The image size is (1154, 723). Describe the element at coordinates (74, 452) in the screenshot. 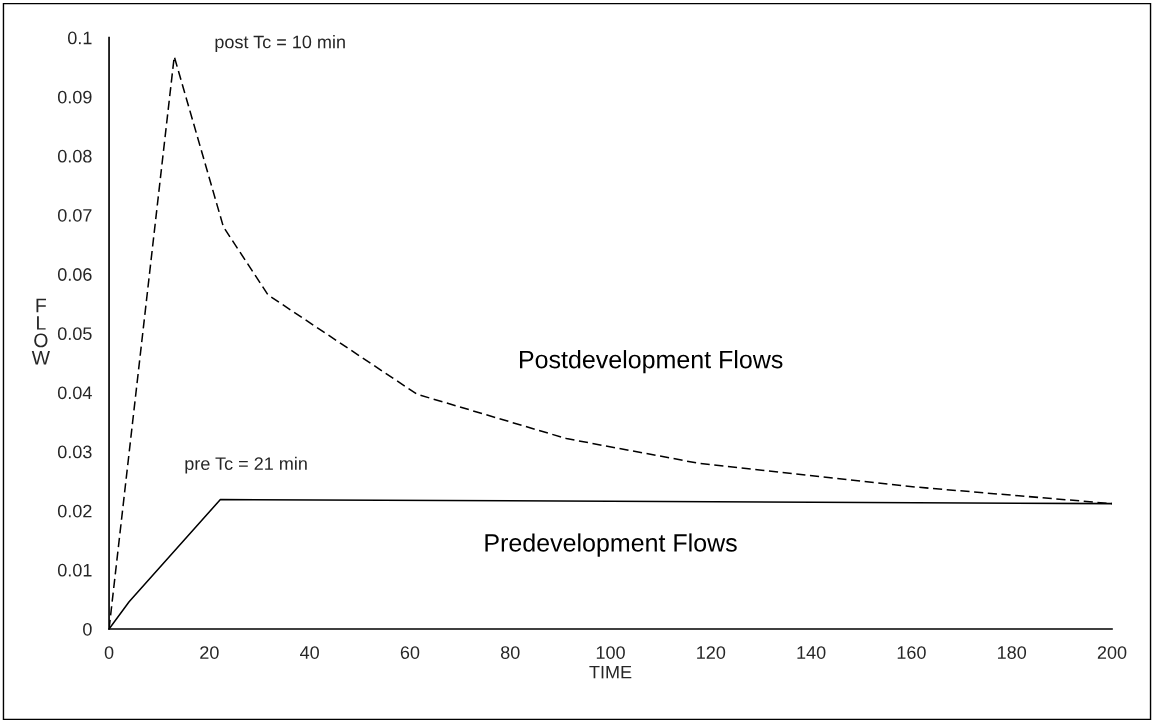

I see `y-tick-label: 0.03` at that location.